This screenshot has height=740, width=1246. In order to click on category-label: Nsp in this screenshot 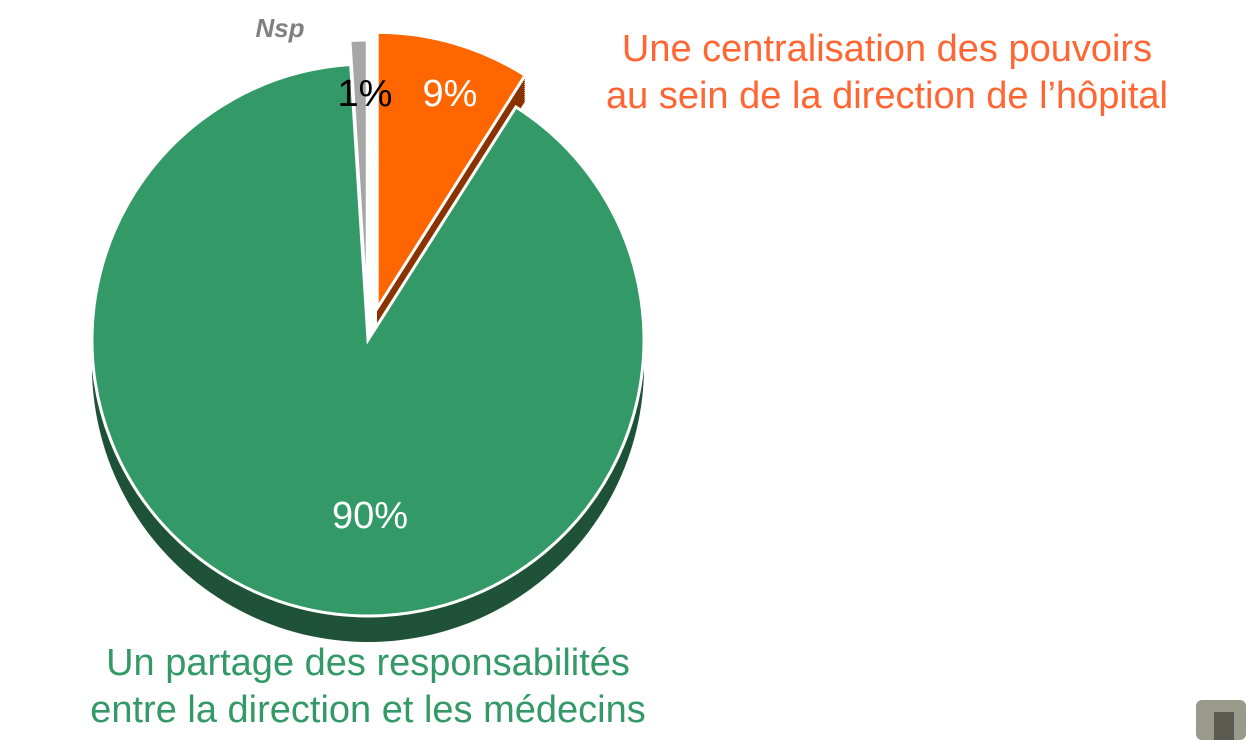, I will do `click(279, 28)`.